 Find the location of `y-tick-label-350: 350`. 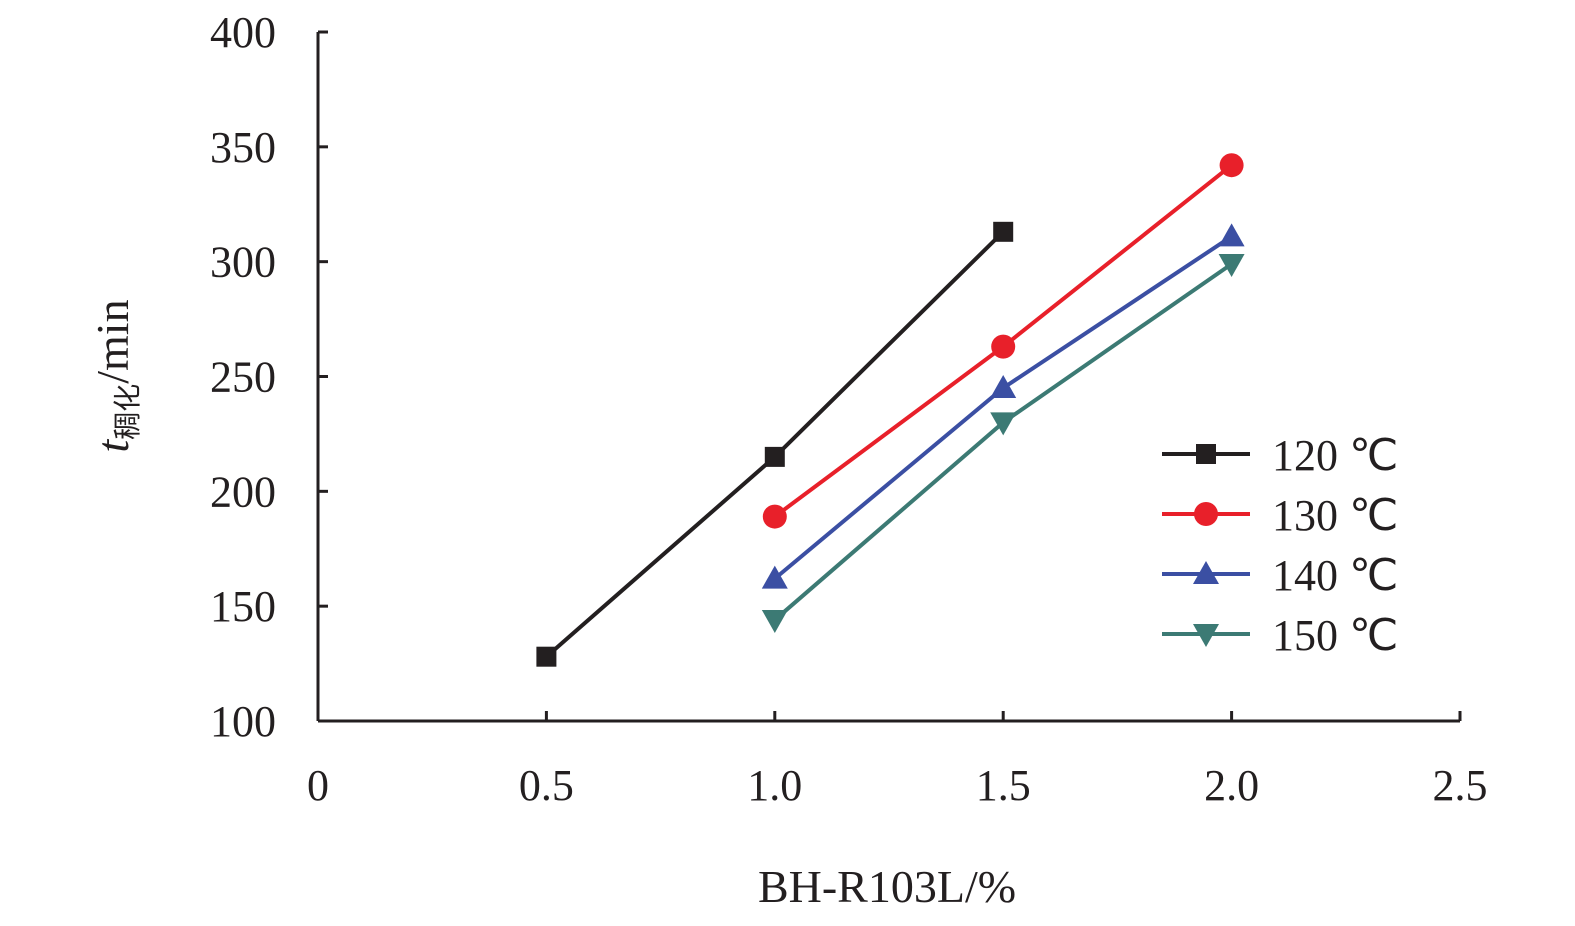

y-tick-label-350: 350 is located at coordinates (243, 147).